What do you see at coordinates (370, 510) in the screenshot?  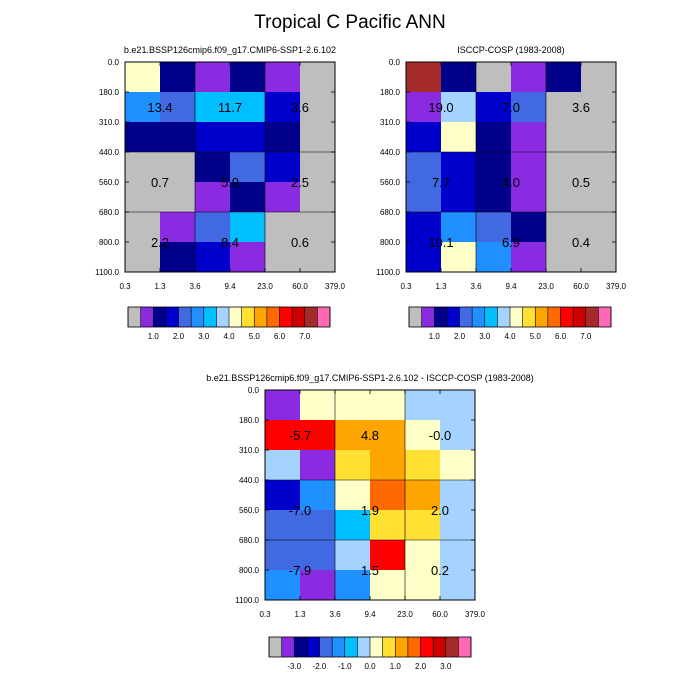 I see `value-annotation: 1.9` at bounding box center [370, 510].